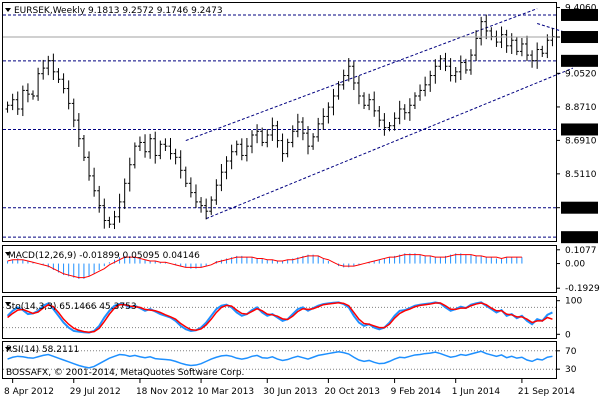  Describe the element at coordinates (416, 392) in the screenshot. I see `time-axis-label: 9 Feb 2014` at that location.